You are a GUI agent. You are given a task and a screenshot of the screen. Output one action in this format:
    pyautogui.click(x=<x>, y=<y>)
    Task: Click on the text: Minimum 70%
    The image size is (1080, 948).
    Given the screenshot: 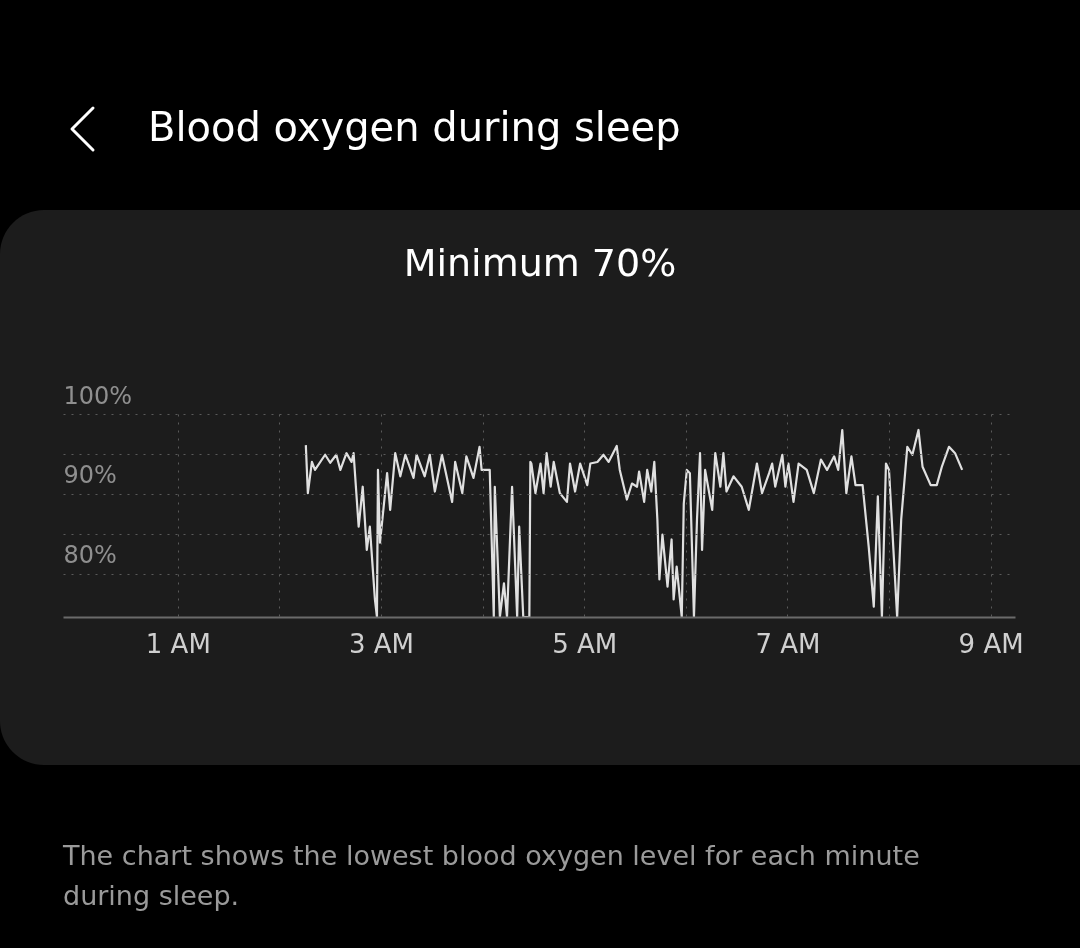 What is the action you would take?
    pyautogui.click(x=540, y=263)
    